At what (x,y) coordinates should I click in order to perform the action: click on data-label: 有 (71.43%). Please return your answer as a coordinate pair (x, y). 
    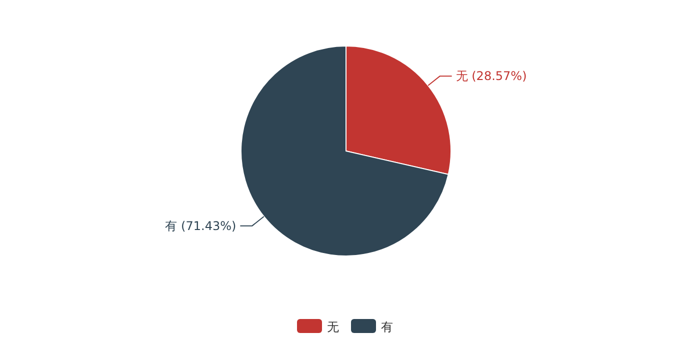
    Looking at the image, I should click on (200, 225).